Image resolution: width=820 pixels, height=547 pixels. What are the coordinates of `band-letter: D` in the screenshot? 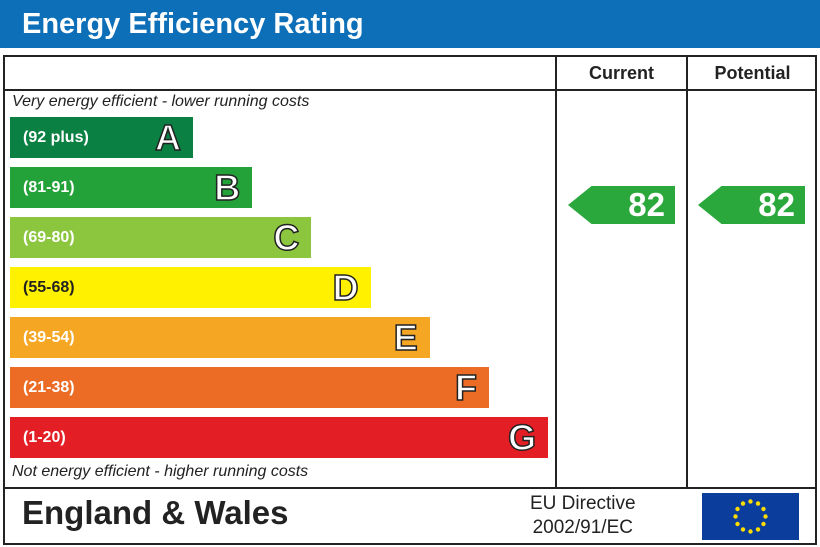 It's located at (346, 287).